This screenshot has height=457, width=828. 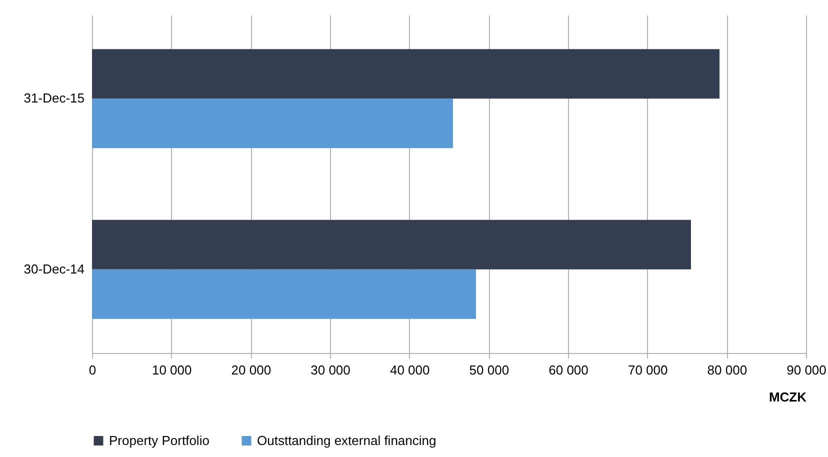 I want to click on legend-label: Property Portfolio, so click(x=159, y=440).